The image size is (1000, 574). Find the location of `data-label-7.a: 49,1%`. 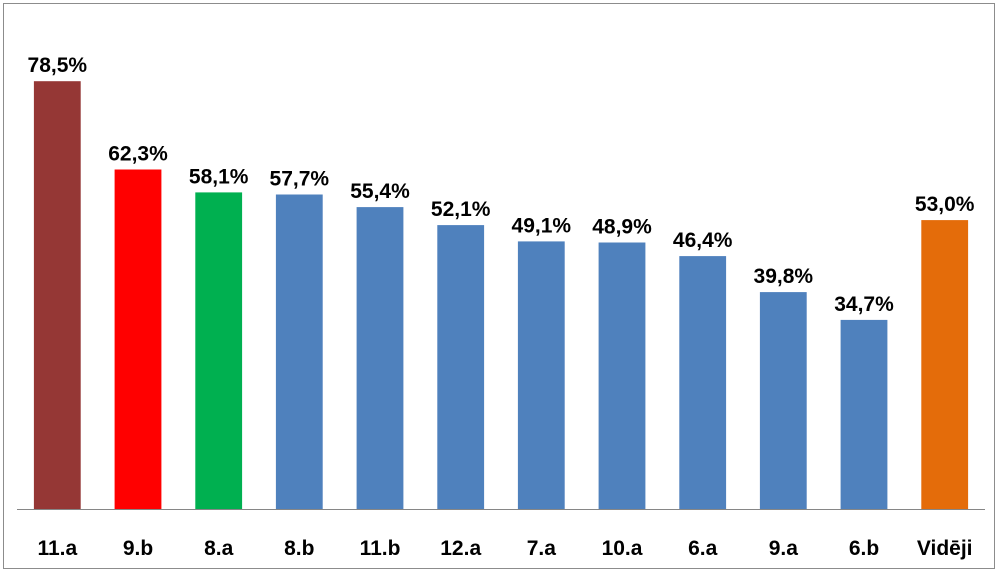

data-label-7.a: 49,1% is located at coordinates (542, 225).